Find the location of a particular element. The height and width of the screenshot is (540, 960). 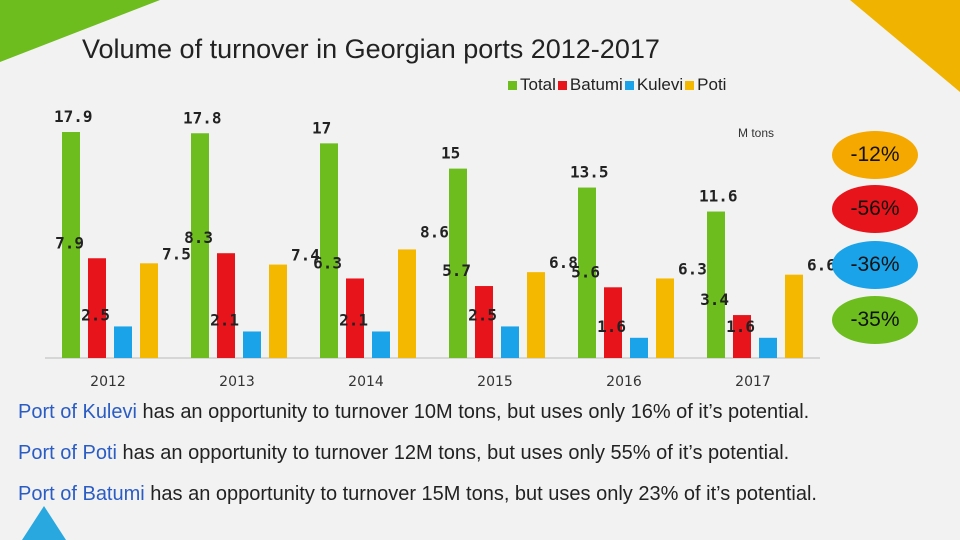

data-label-kulevi-2017: 1.6 is located at coordinates (740, 326).